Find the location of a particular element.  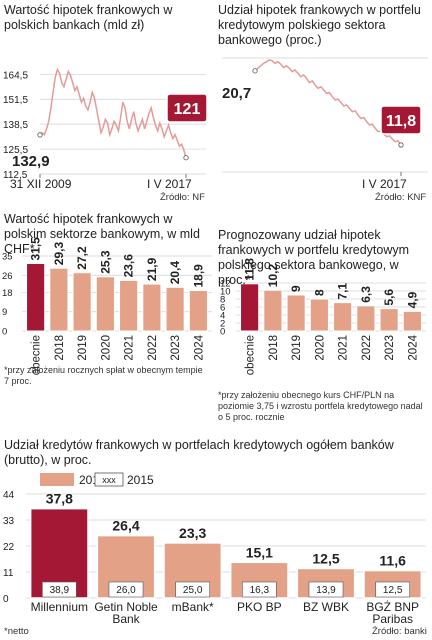

chart4-ytick-label: 2 is located at coordinates (222, 324).